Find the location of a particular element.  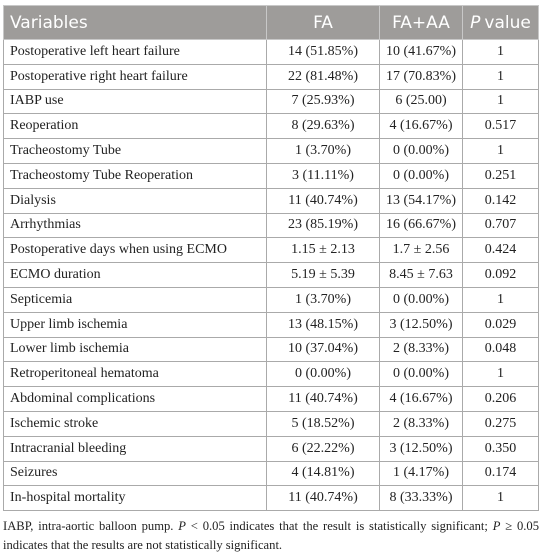

variable-cell: Ischemic stroke is located at coordinates (135, 423).